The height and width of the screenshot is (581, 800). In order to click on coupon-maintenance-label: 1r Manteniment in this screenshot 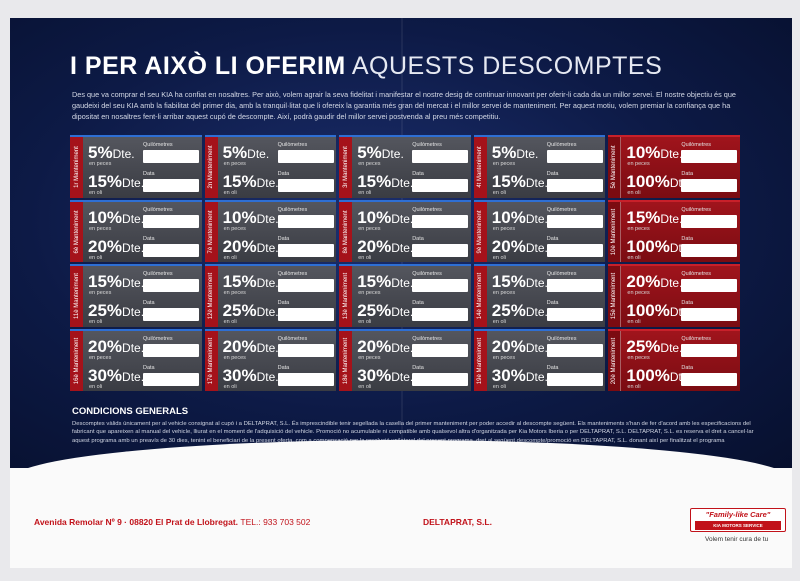, I will do `click(76, 167)`.